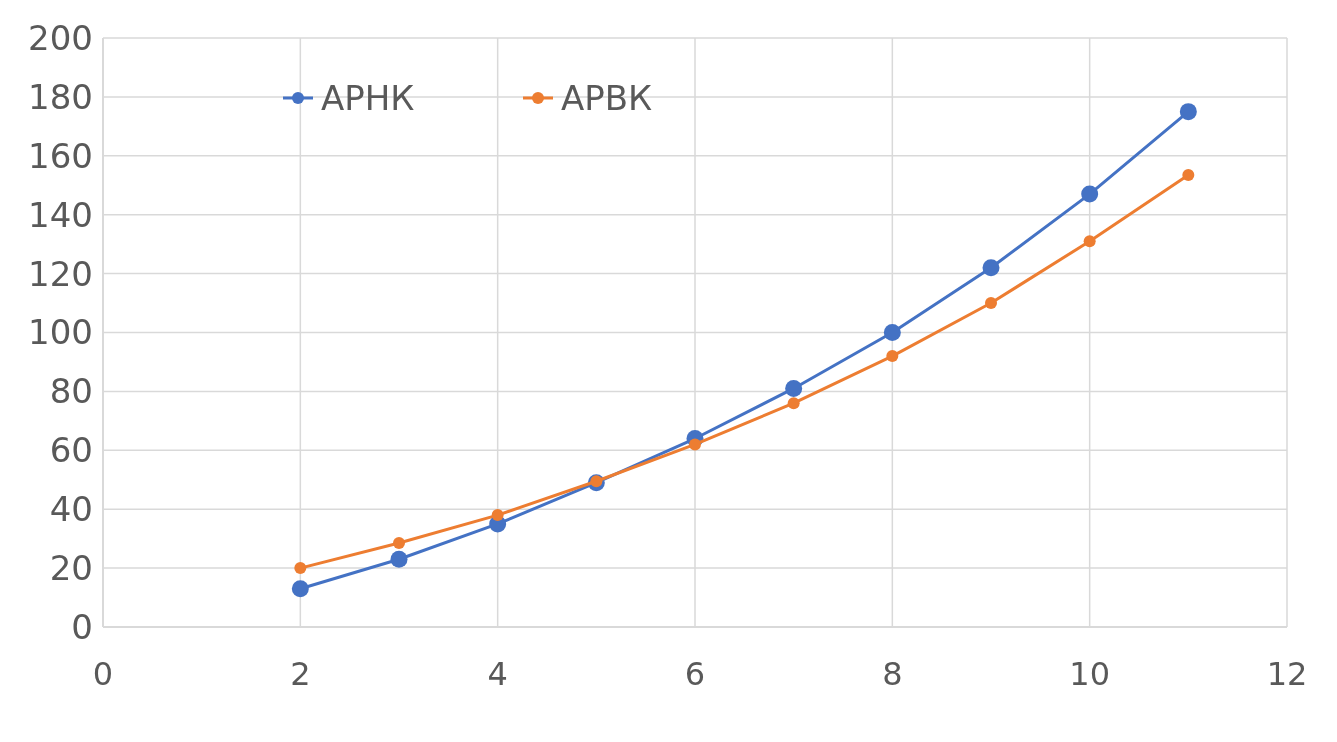  Describe the element at coordinates (60, 37) in the screenshot. I see `y-tick-label: 200` at that location.